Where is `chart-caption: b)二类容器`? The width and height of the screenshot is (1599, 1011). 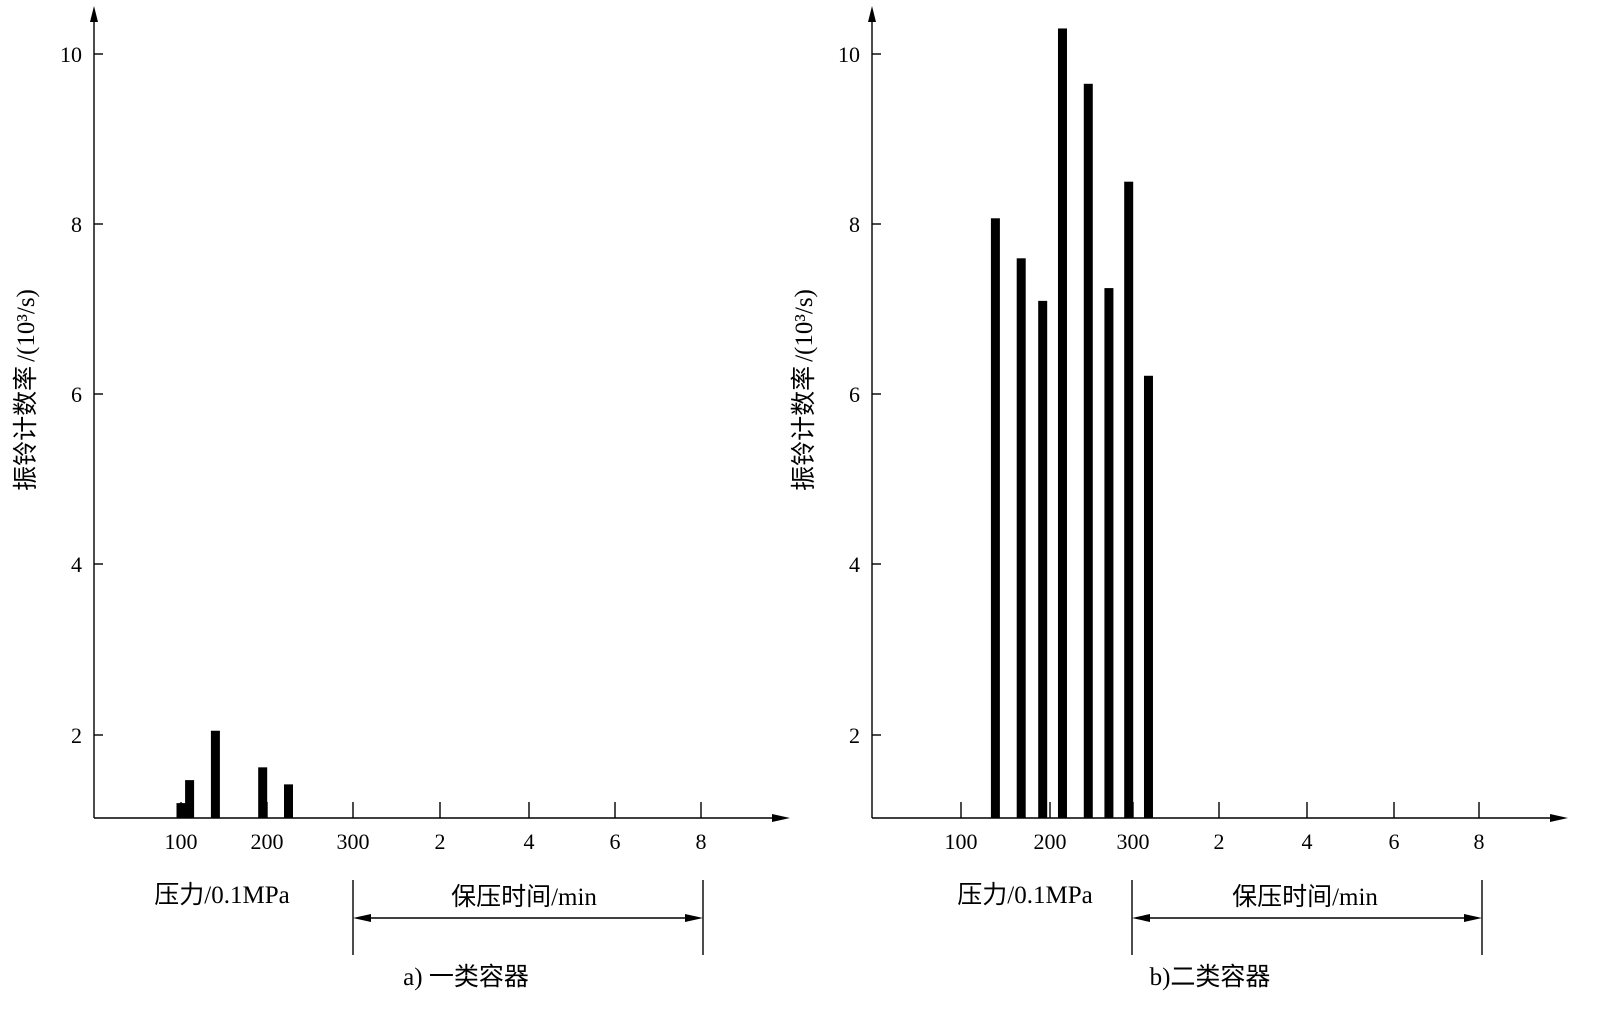
chart-caption: b)二类容器 is located at coordinates (1210, 977).